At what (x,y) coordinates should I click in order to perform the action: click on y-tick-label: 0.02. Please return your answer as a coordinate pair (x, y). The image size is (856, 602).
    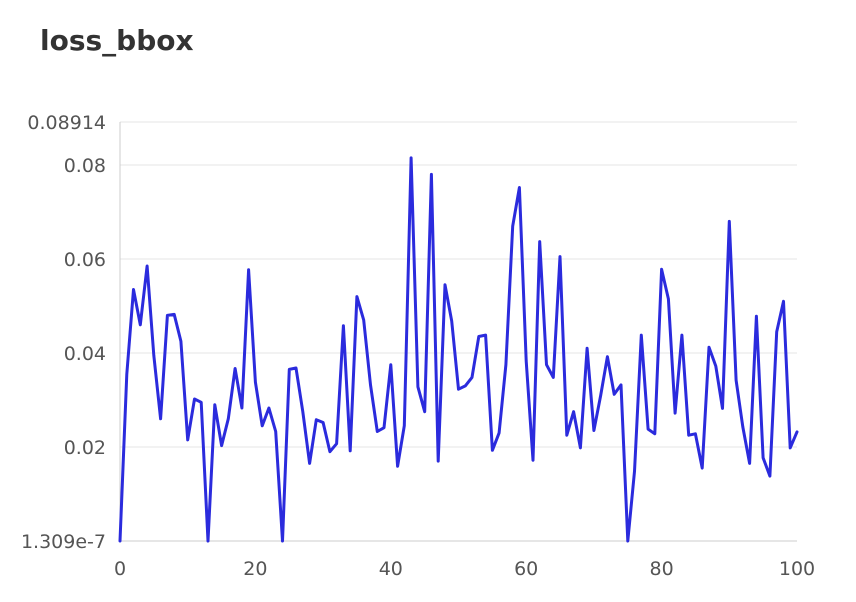
    Looking at the image, I should click on (85, 448).